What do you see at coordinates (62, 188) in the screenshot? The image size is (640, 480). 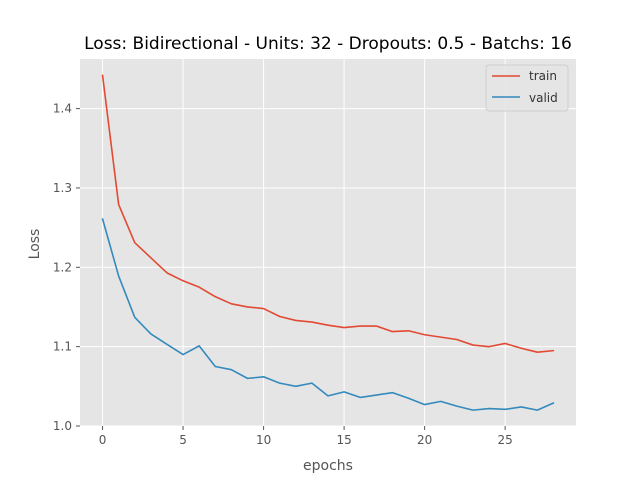 I see `y-tick-label: 1.3` at bounding box center [62, 188].